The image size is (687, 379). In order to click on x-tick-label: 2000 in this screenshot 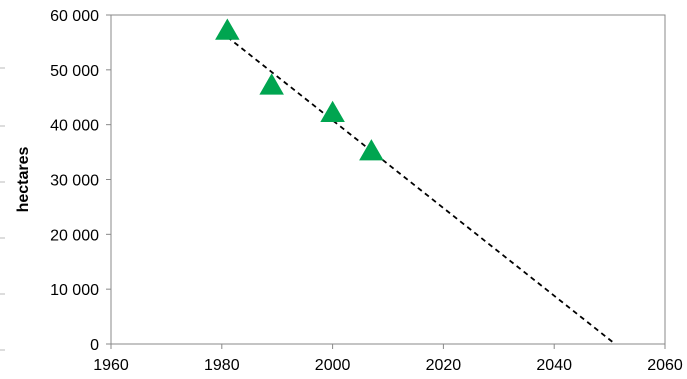, I will do `click(333, 365)`.